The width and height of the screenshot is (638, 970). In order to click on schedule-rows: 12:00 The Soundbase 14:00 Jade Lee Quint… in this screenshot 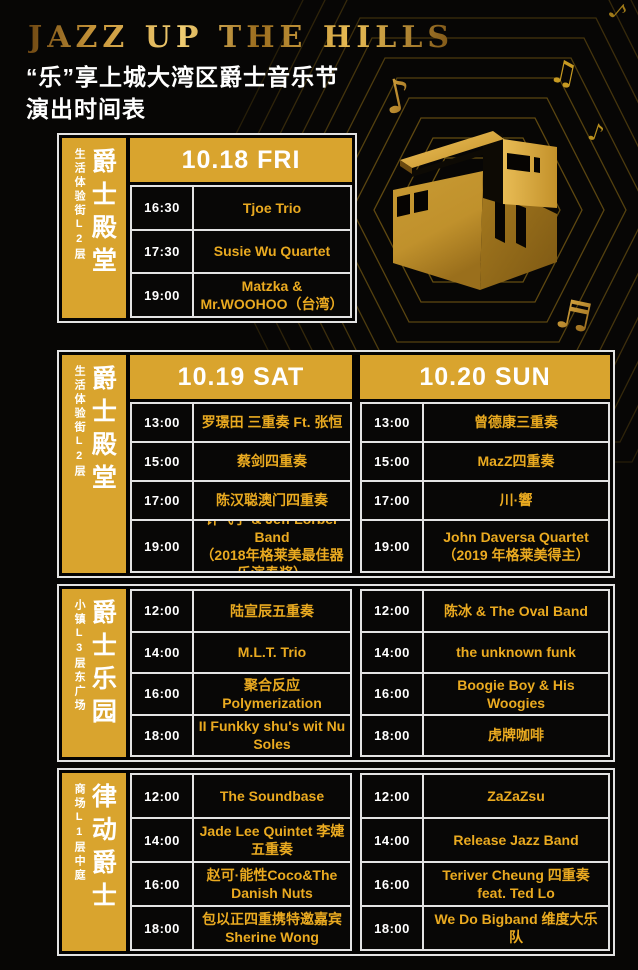, I will do `click(241, 862)`.